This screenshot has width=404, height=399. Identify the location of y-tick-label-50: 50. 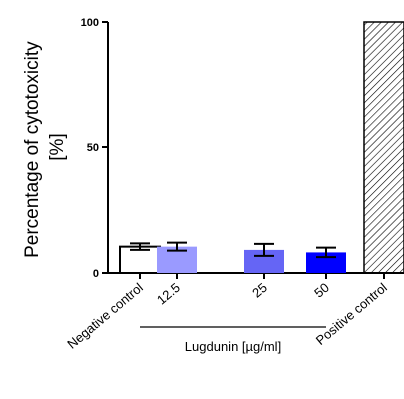
(93, 148).